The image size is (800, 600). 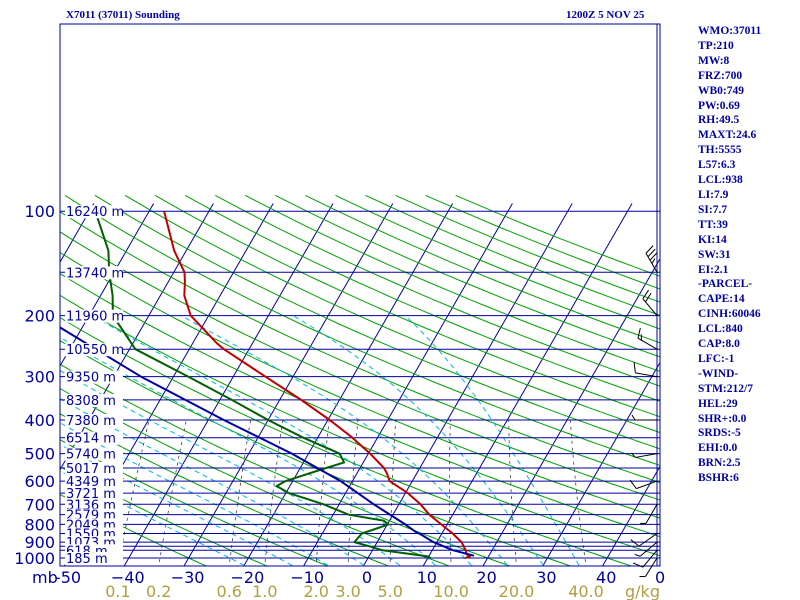 I want to click on sounding-index: CAPE:14, so click(x=721, y=299).